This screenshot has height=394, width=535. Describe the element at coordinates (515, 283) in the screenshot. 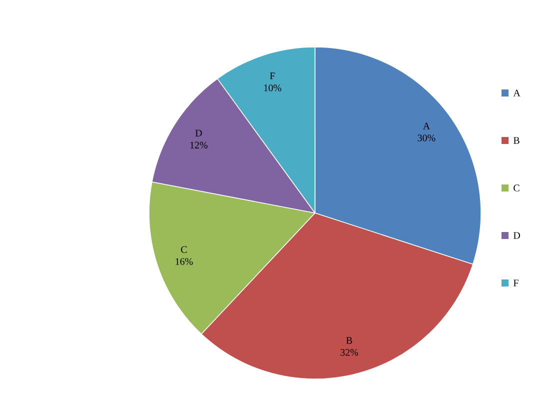

I see `legend-label: F` at that location.